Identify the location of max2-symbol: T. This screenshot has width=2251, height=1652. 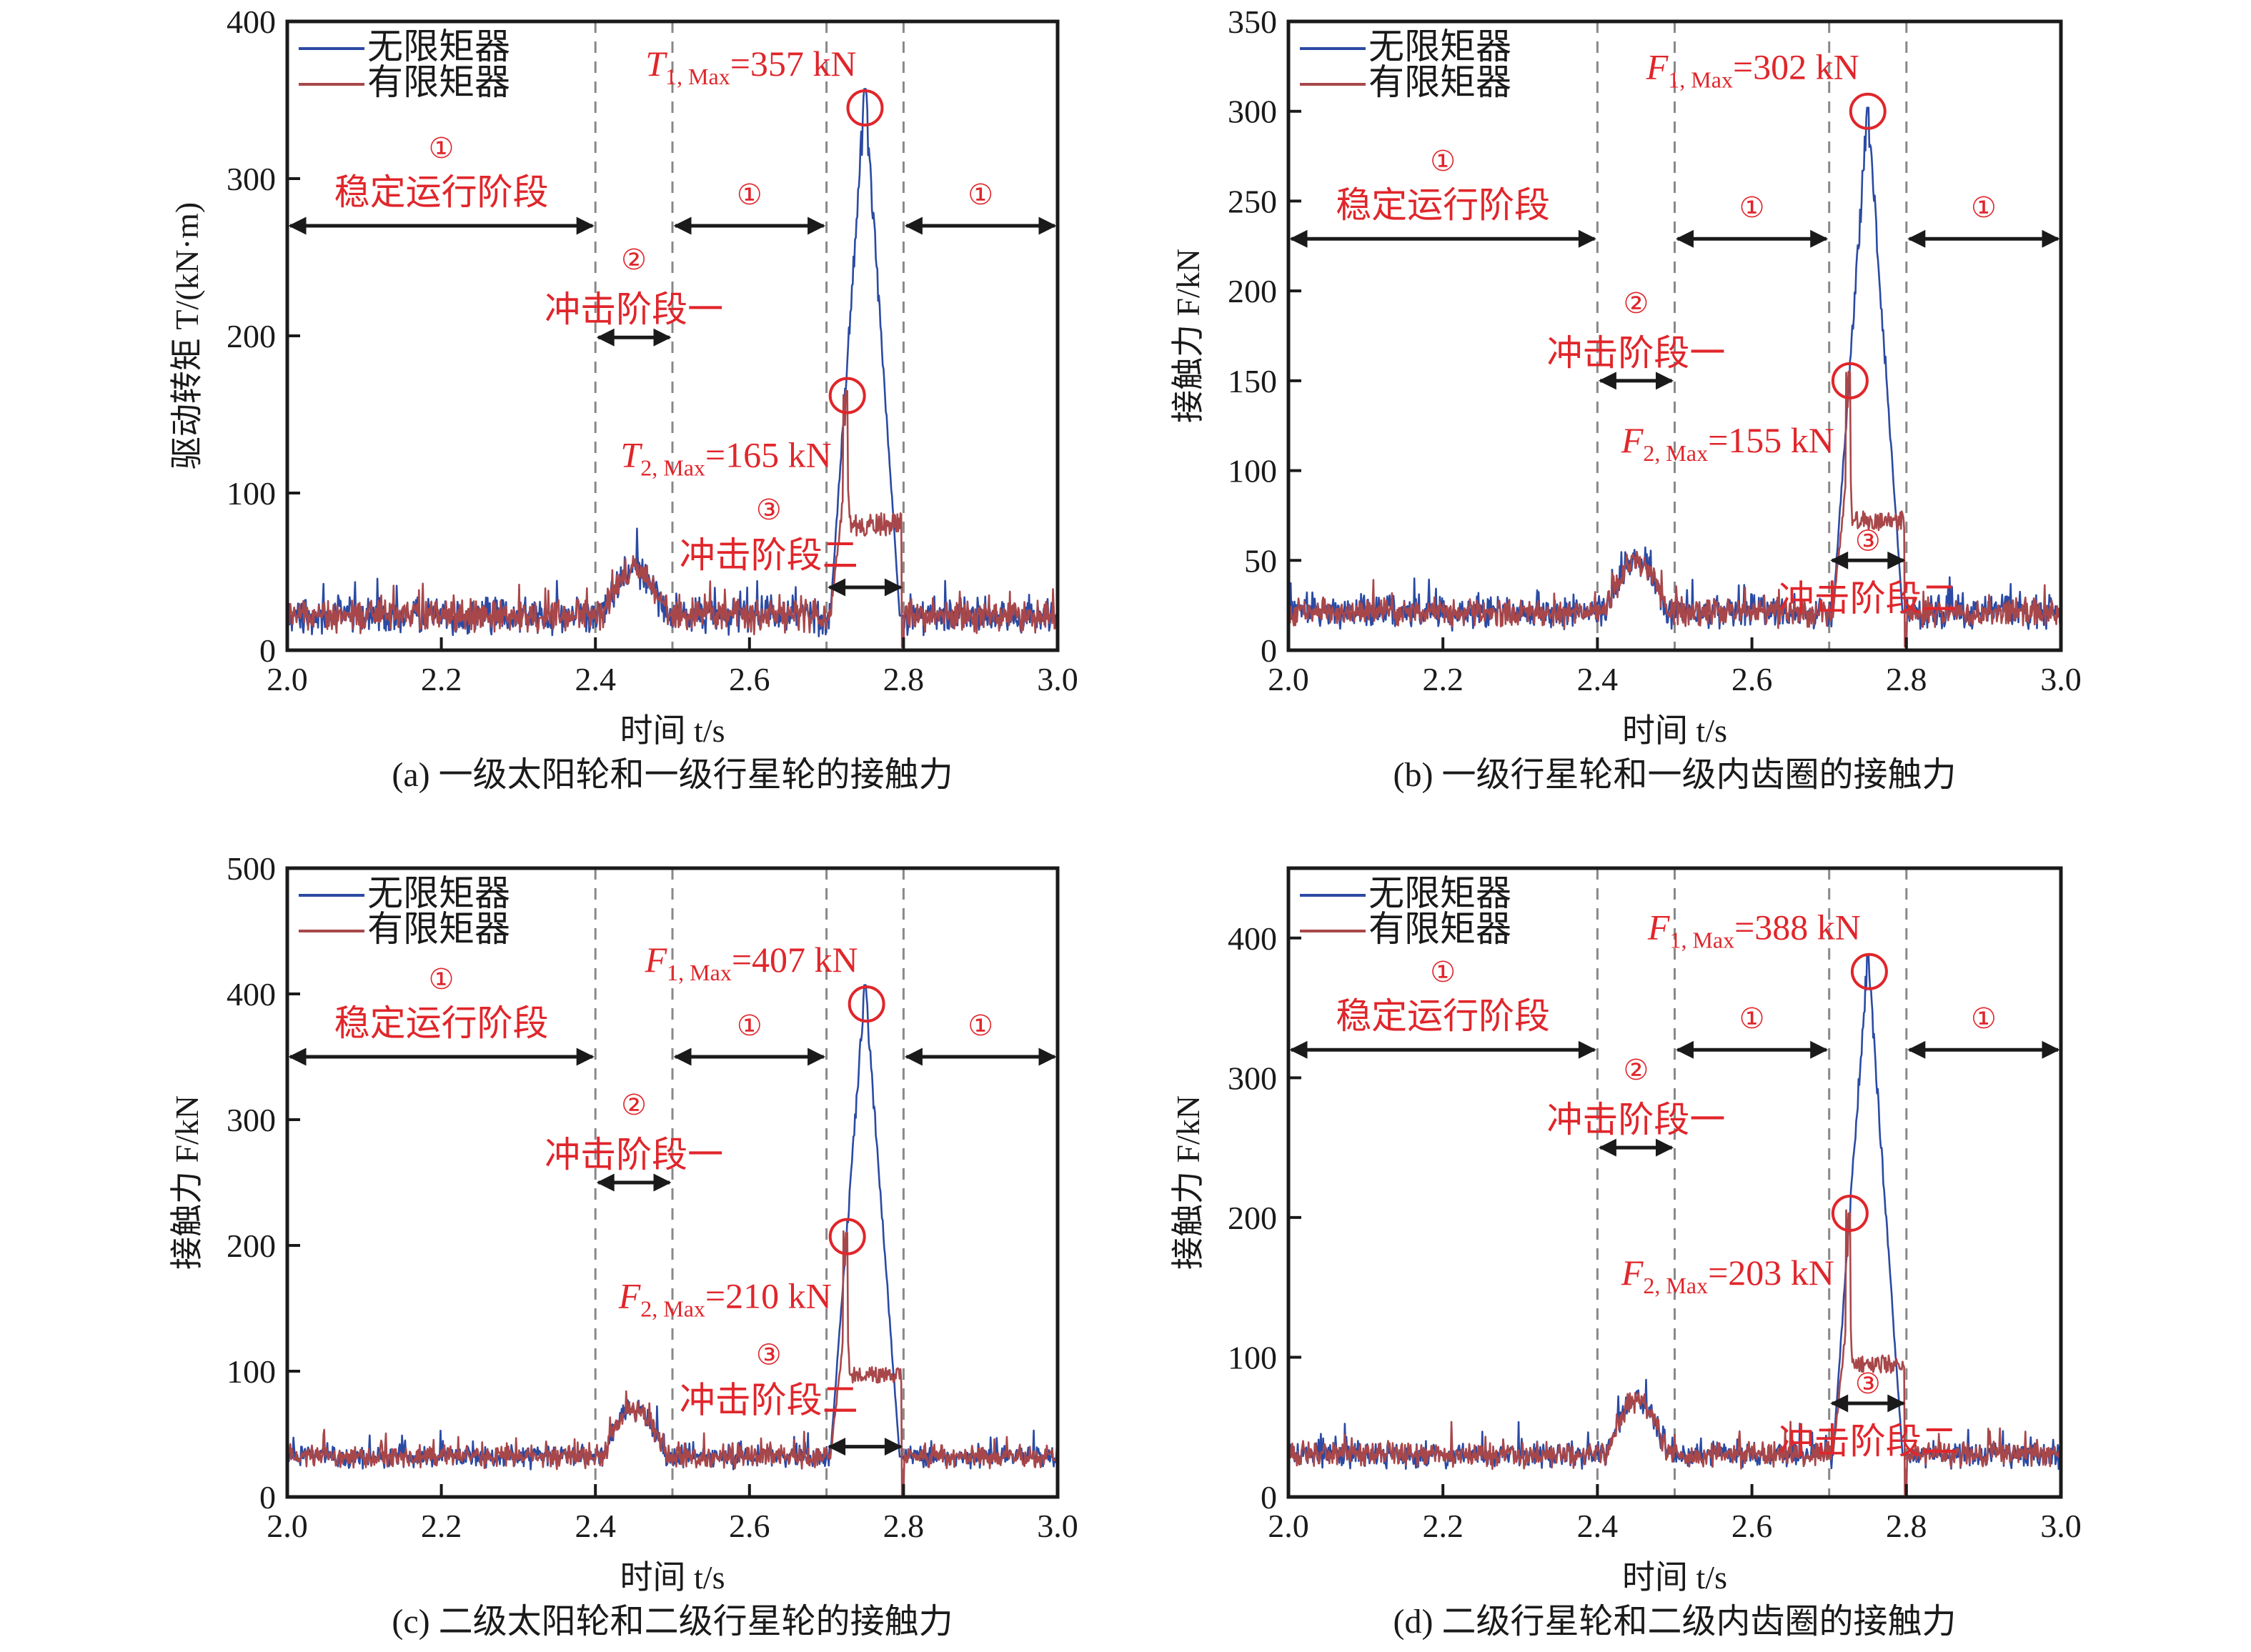
(631, 455).